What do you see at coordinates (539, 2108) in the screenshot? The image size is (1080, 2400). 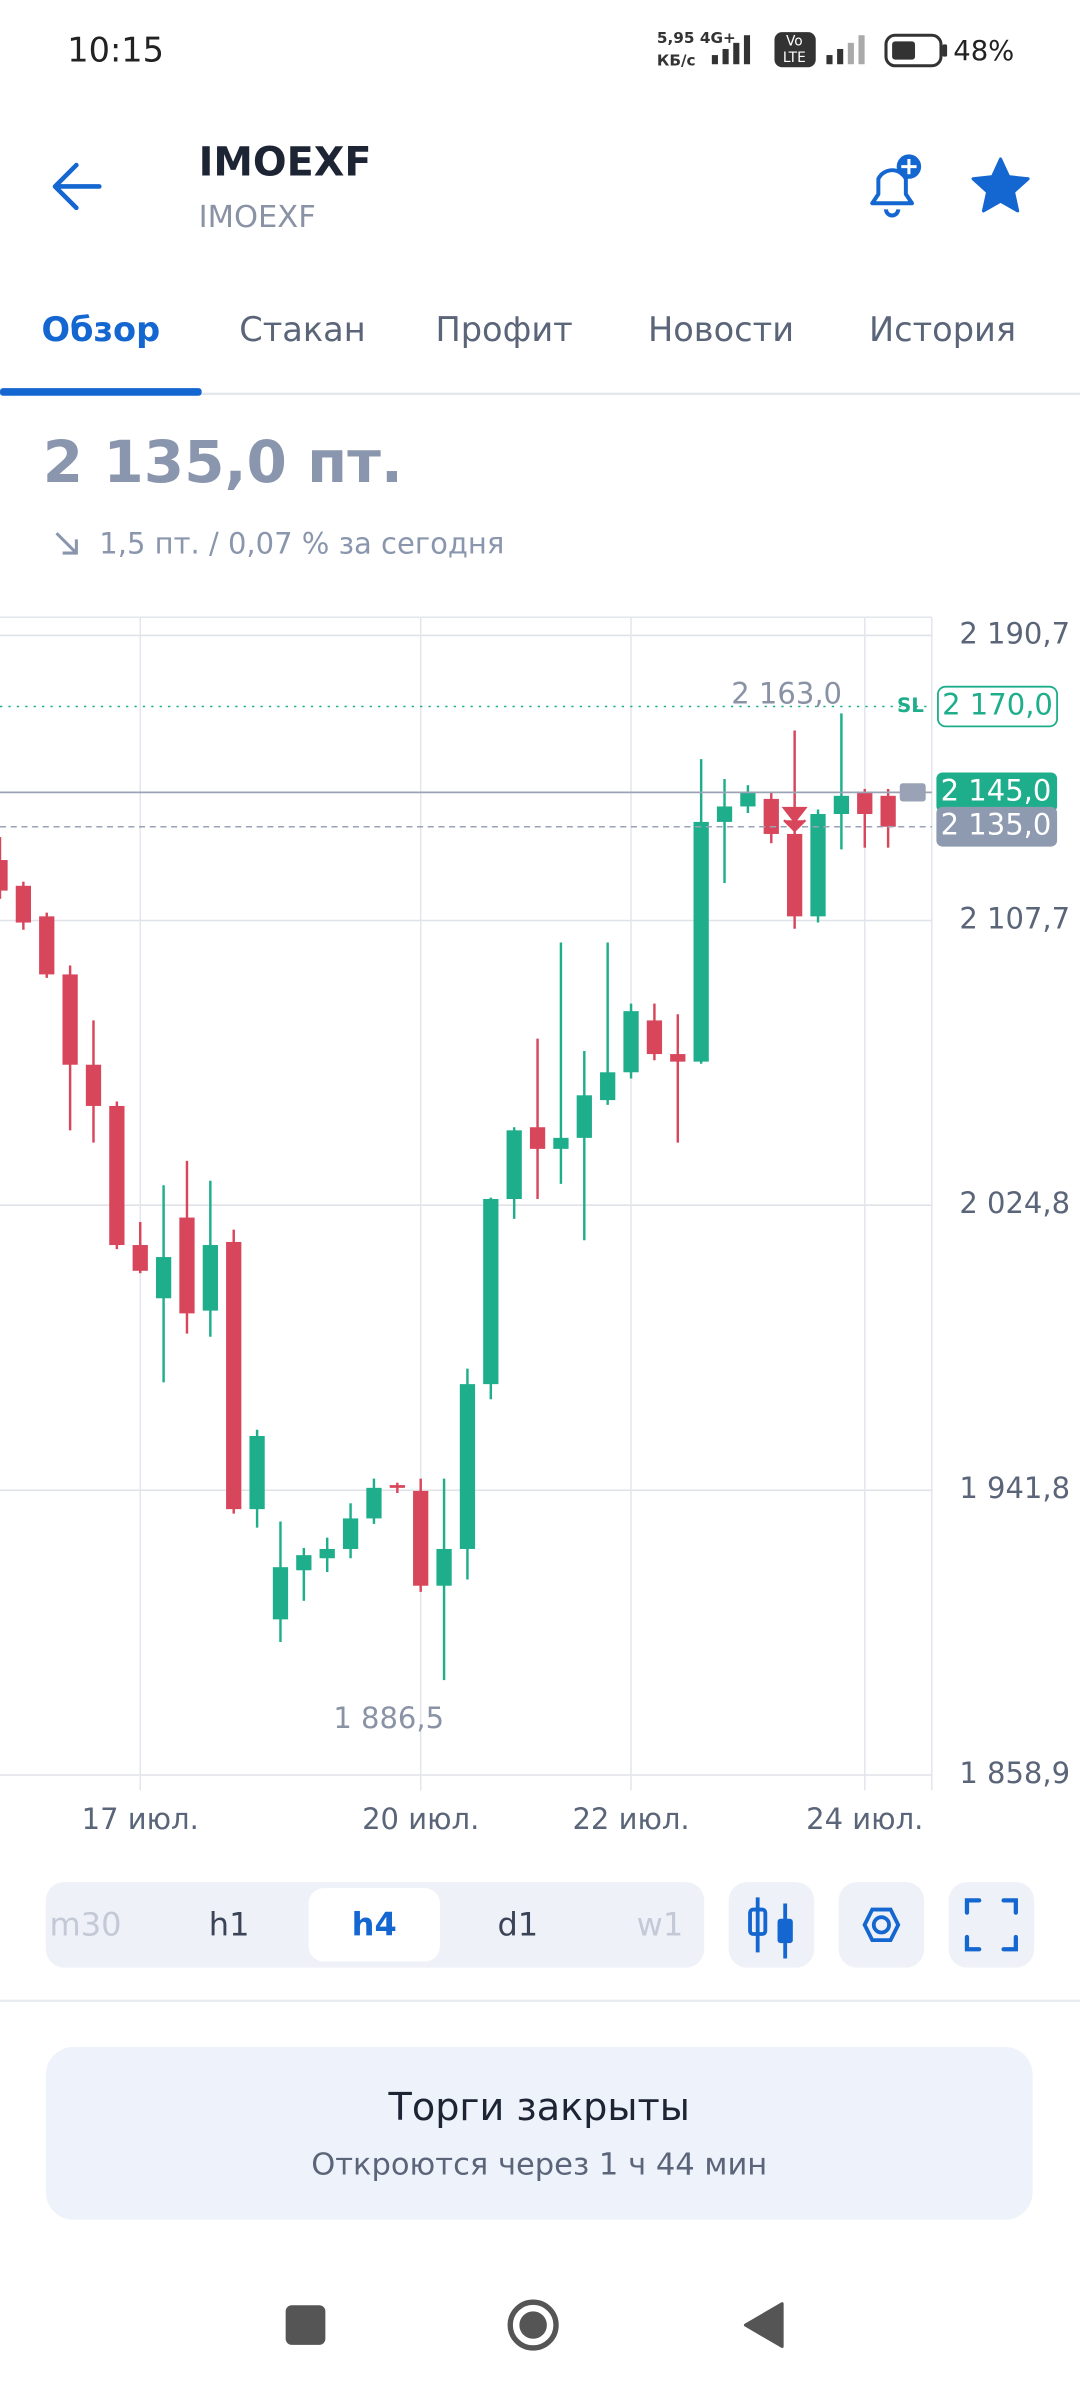 I see `notice-title: Торги закрыты` at bounding box center [539, 2108].